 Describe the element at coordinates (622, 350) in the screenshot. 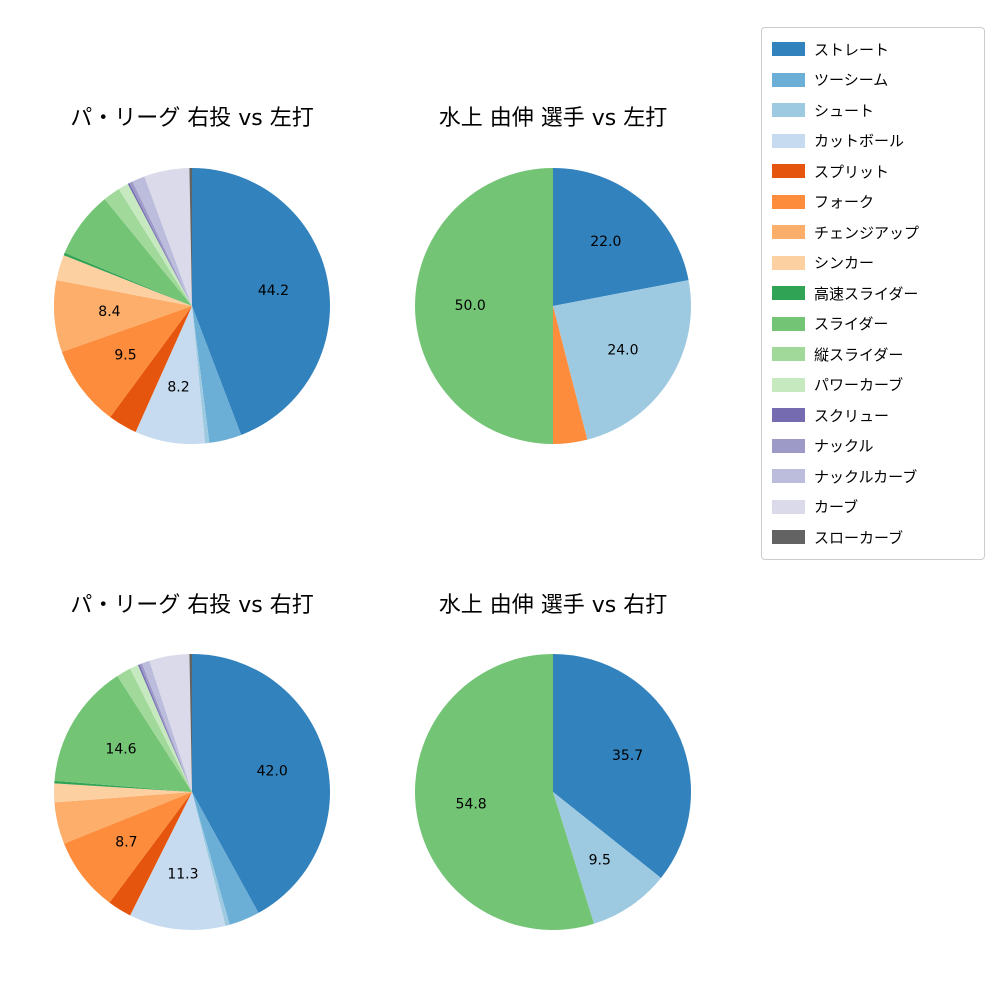

I see `pie-slice-value-label: 24.0` at that location.